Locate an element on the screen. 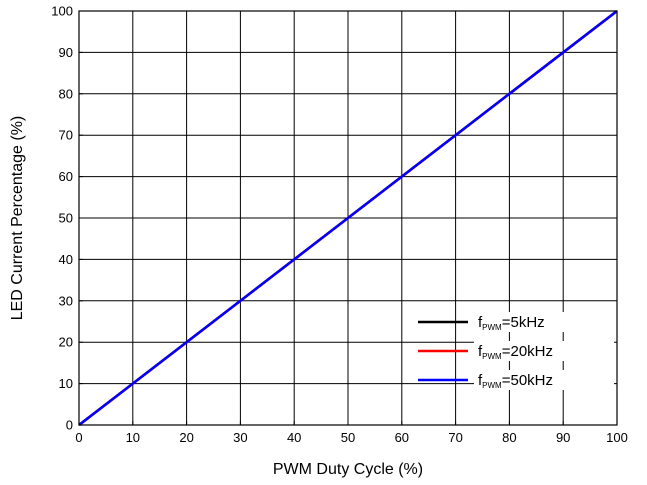 This screenshot has height=485, width=647. y-tick-label: 30 is located at coordinates (66, 300).